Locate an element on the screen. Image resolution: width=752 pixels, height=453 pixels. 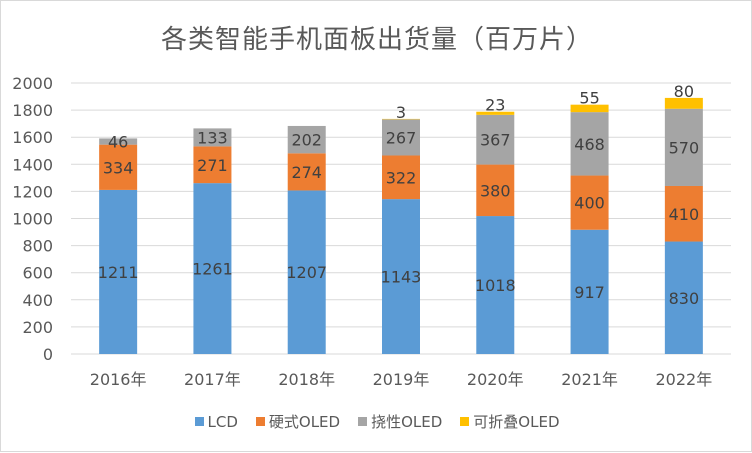
data-label: 334 is located at coordinates (118, 167).